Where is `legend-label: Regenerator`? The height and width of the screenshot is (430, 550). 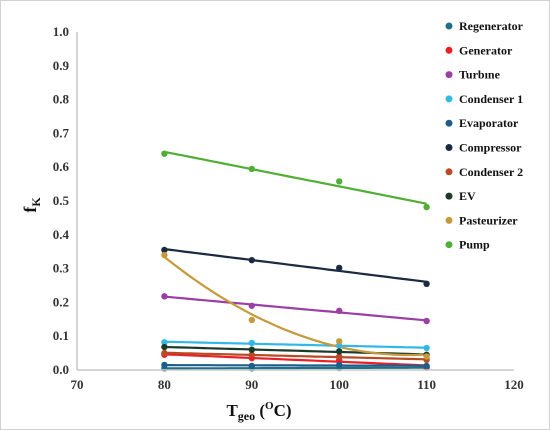
legend-label: Regenerator is located at coordinates (491, 26).